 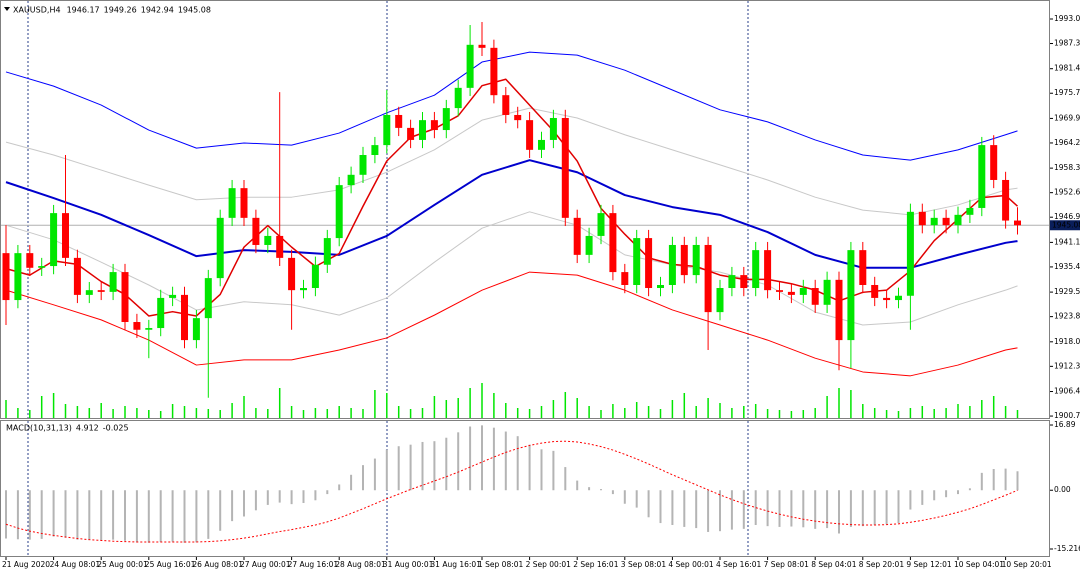 What do you see at coordinates (1065, 225) in the screenshot?
I see `price-tag` at bounding box center [1065, 225].